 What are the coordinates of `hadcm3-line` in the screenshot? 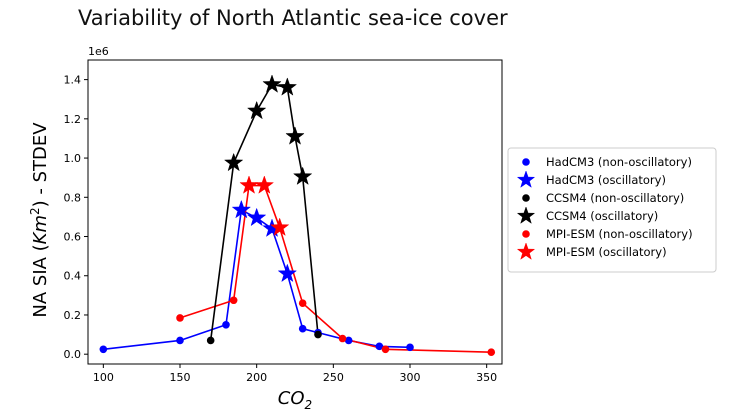 It's located at (257, 280).